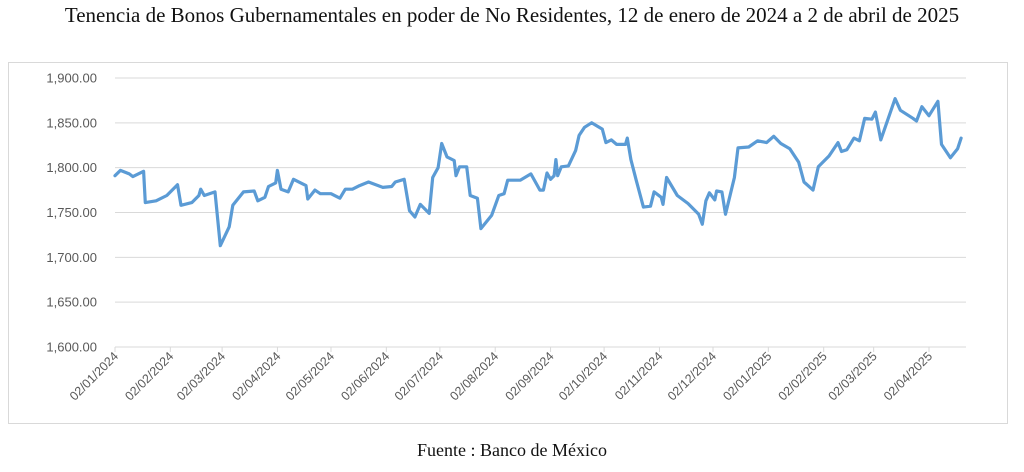  What do you see at coordinates (310, 376) in the screenshot?
I see `x-tick-label: 02/05/2024` at bounding box center [310, 376].